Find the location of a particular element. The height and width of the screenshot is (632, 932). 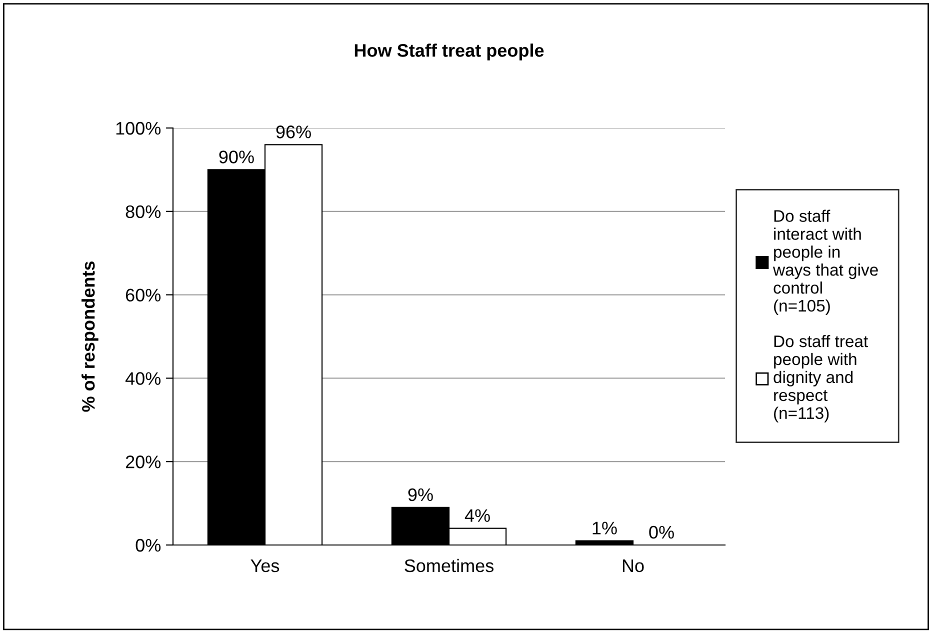

y-tick-label: 100% is located at coordinates (138, 128).